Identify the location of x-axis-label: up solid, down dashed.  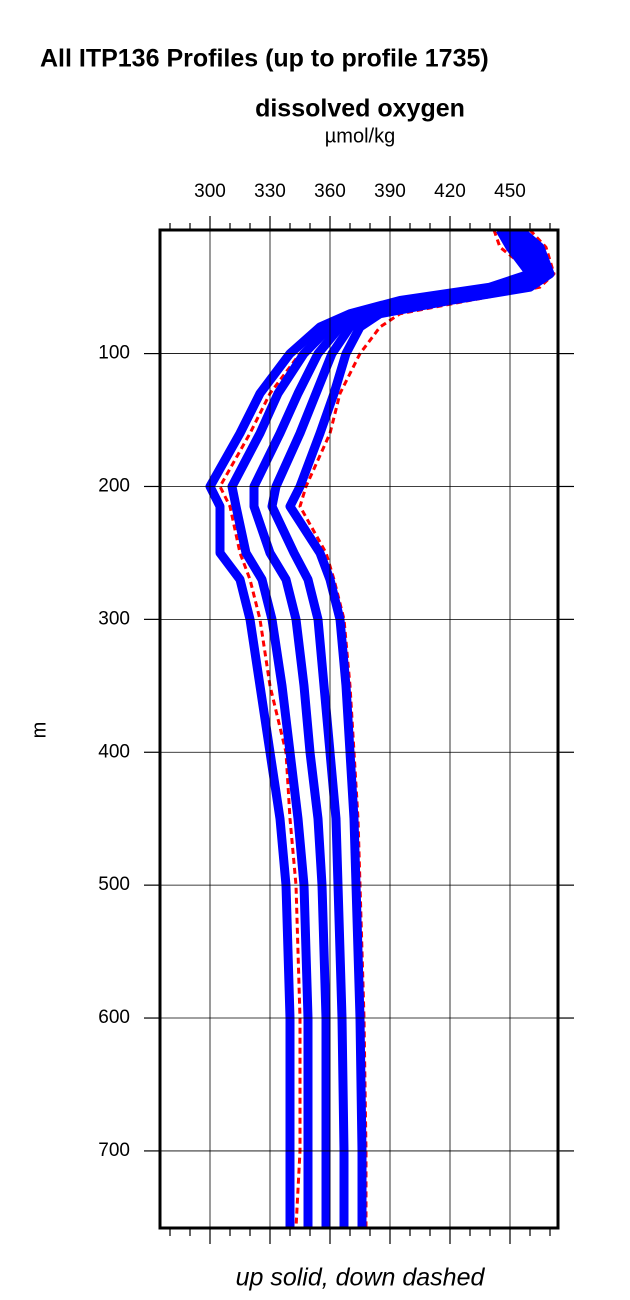
(361, 1278).